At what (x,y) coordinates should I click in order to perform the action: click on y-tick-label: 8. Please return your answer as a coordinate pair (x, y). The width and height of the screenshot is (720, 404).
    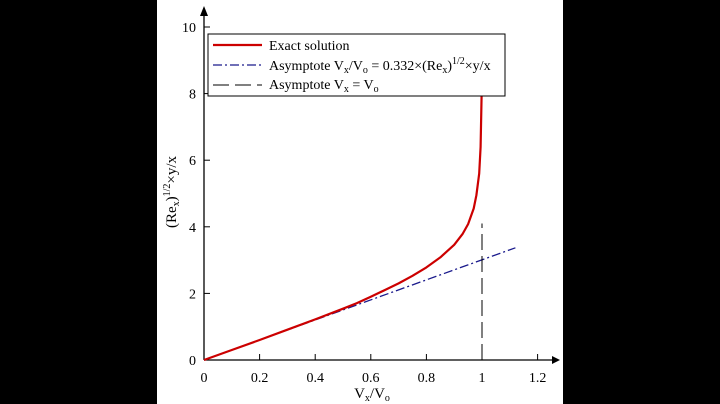
    Looking at the image, I should click on (192, 95).